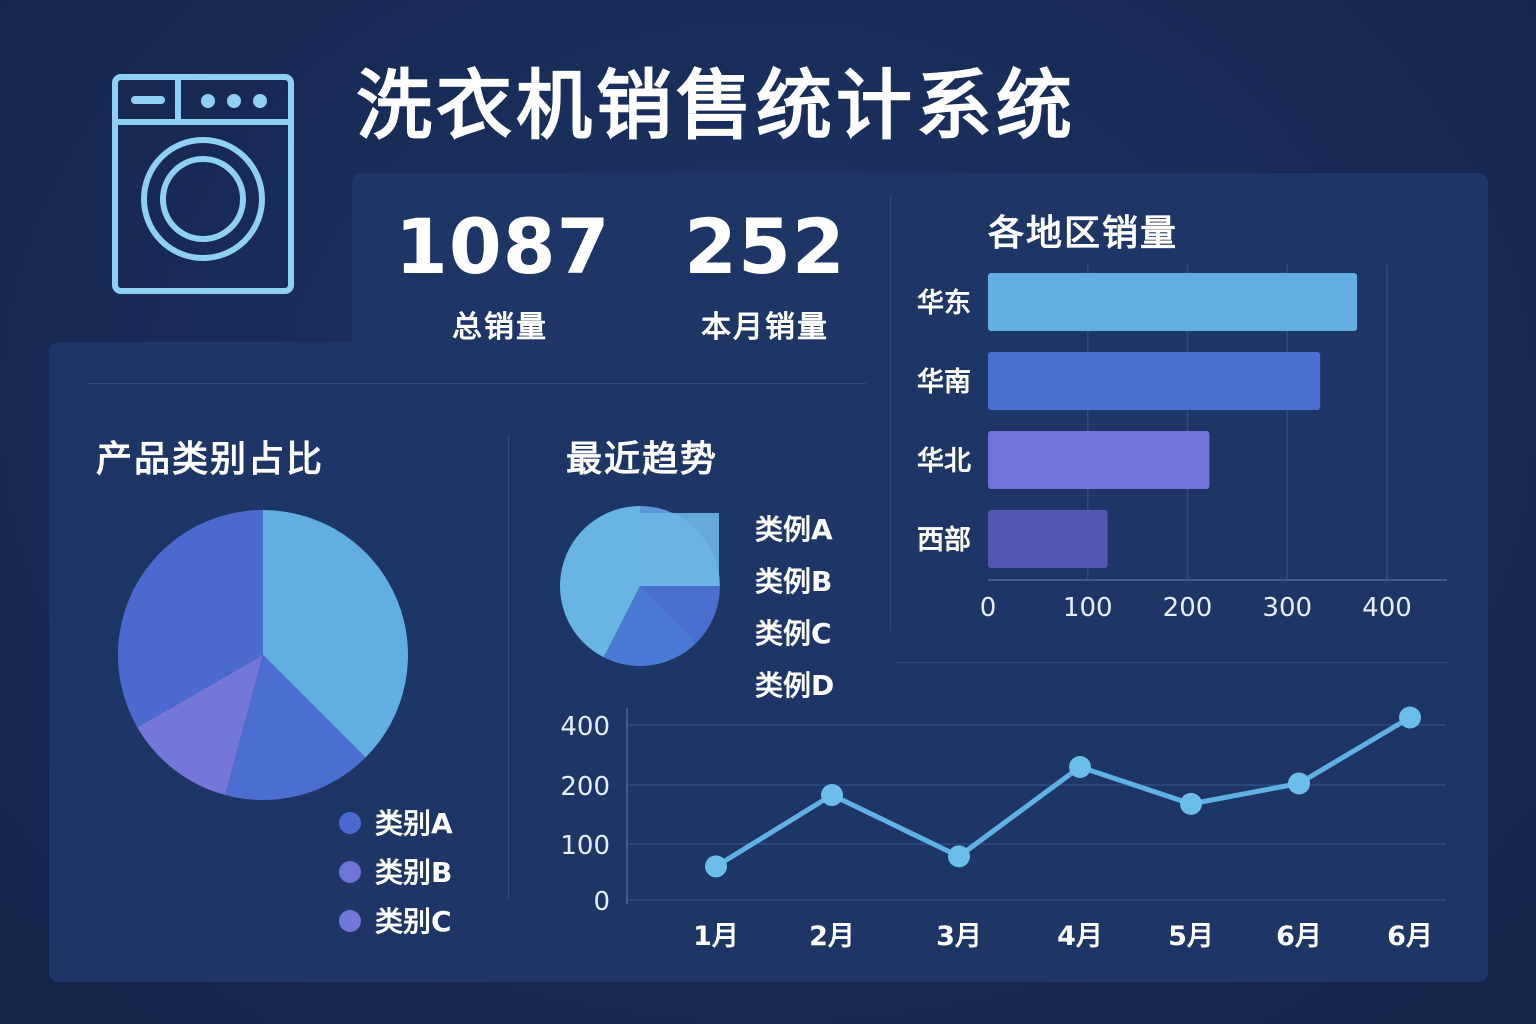 The width and height of the screenshot is (1536, 1024). Describe the element at coordinates (716, 105) in the screenshot. I see `page-title: 洗衣机销售统计系统` at that location.